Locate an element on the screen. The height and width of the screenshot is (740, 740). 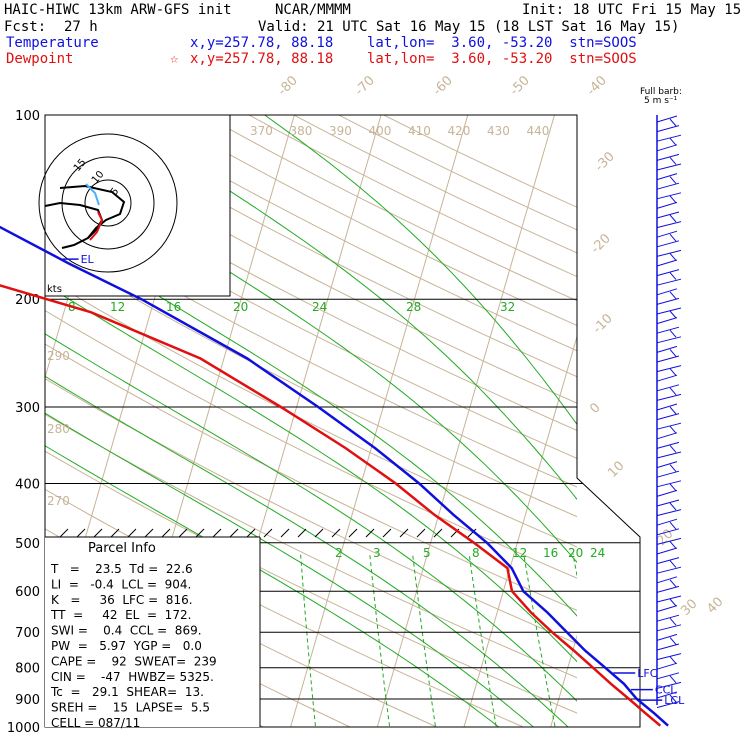
hodograph-low-segment is located at coordinates (92, 194).